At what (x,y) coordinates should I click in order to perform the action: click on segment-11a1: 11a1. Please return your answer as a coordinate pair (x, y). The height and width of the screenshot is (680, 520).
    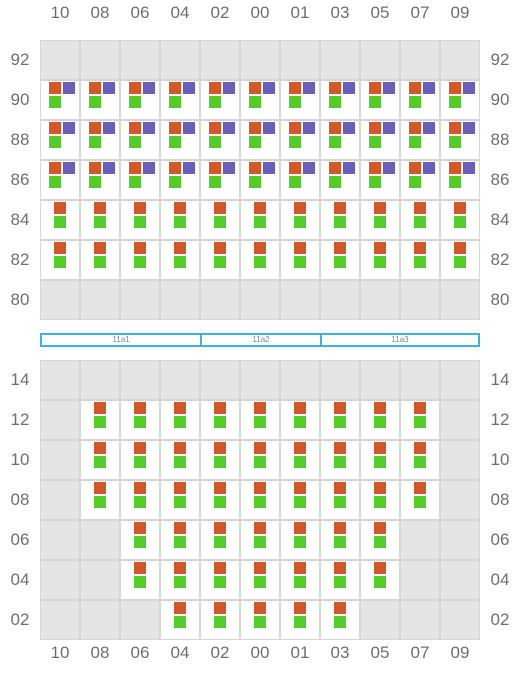
    Looking at the image, I should click on (121, 340).